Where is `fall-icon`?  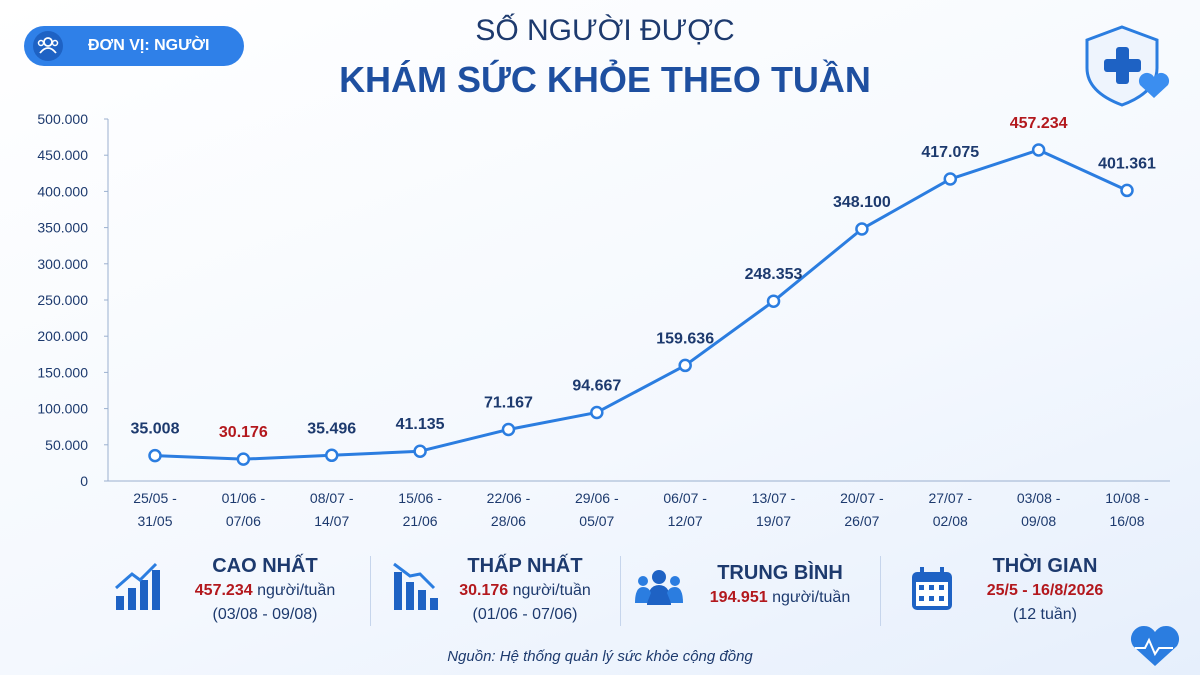 fall-icon is located at coordinates (415, 586).